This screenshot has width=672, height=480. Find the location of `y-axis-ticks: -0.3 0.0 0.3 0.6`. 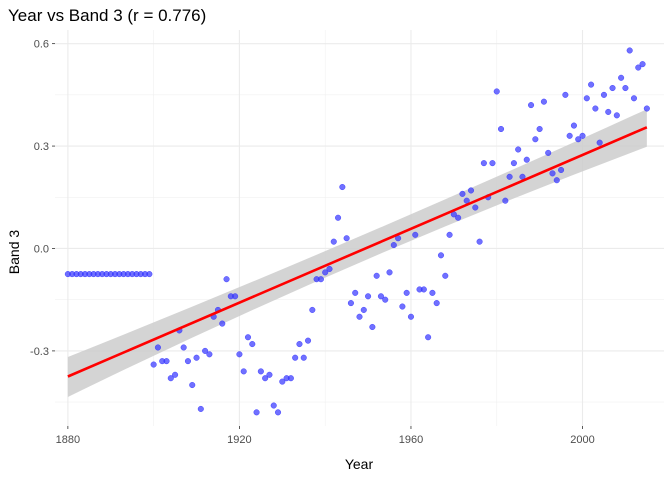

y-axis-ticks: -0.3 0.0 0.3 0.6 is located at coordinates (42, 198).